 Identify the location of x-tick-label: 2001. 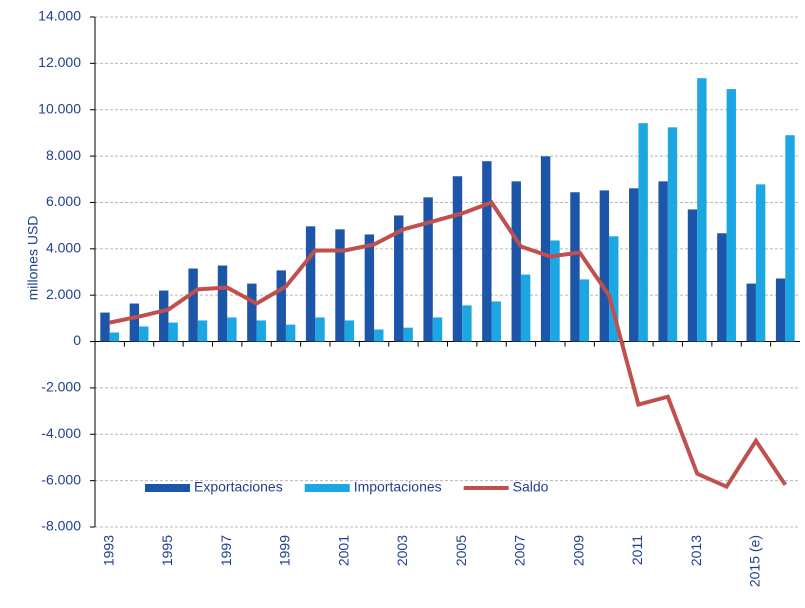
(343, 550).